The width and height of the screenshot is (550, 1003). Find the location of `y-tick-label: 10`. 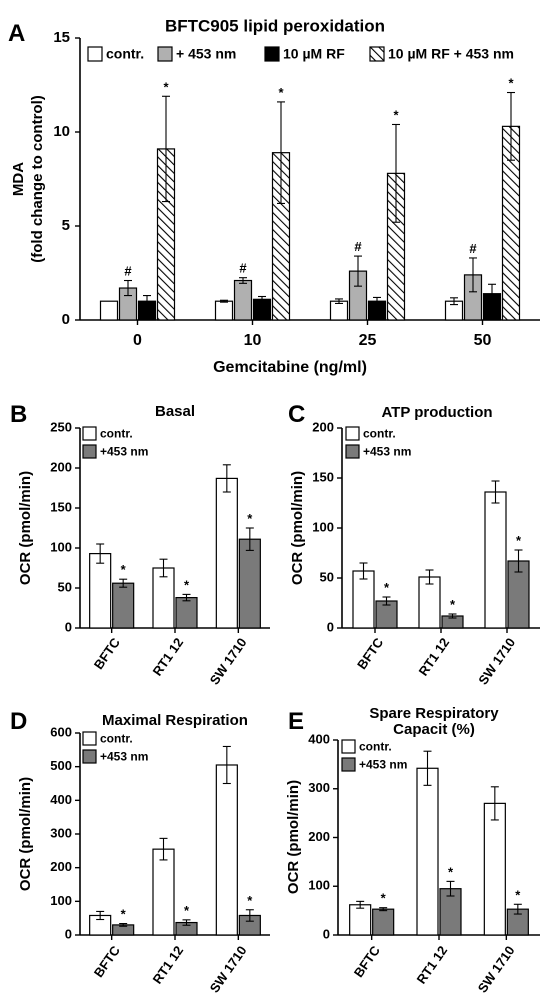

y-tick-label: 10 is located at coordinates (61, 131).